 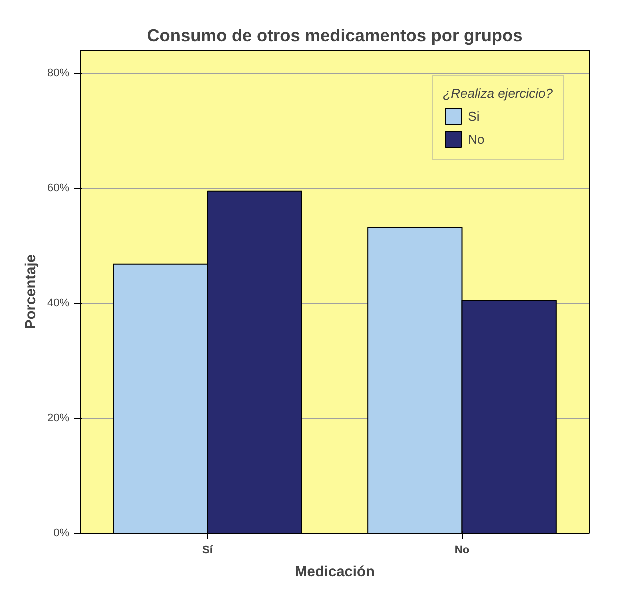 What do you see at coordinates (58, 304) in the screenshot?
I see `y-tick-label: 40%` at bounding box center [58, 304].